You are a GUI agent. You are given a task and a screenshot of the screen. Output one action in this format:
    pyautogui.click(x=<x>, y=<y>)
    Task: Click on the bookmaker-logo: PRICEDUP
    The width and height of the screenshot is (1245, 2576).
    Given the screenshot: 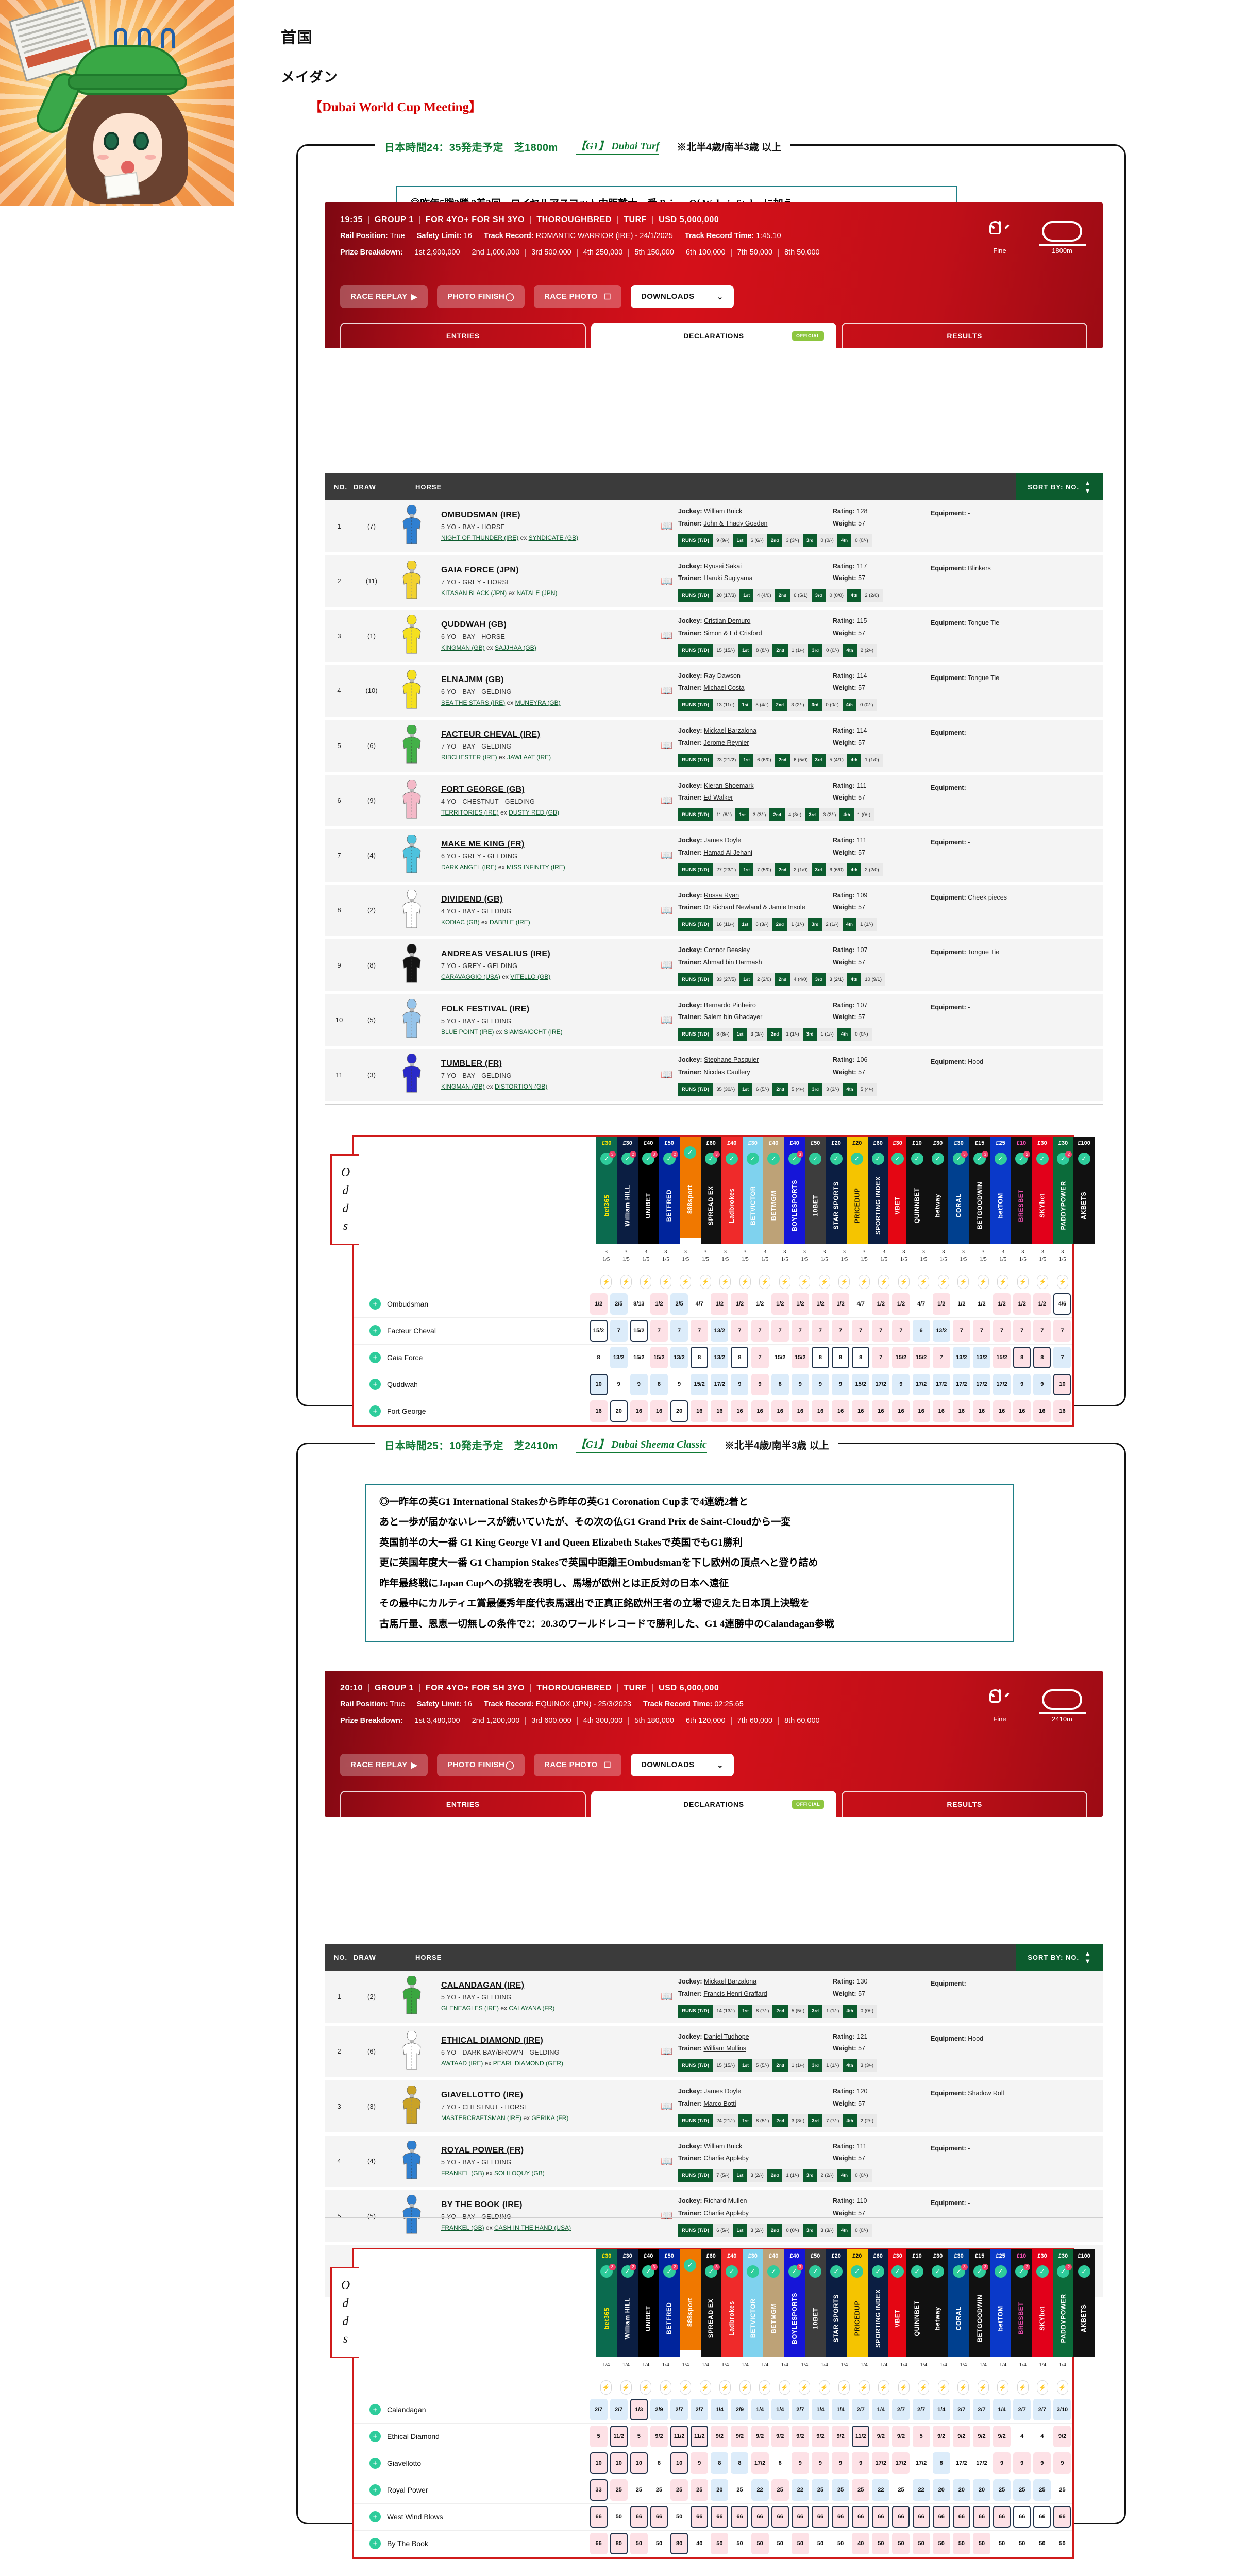 What is the action you would take?
    pyautogui.click(x=857, y=2318)
    